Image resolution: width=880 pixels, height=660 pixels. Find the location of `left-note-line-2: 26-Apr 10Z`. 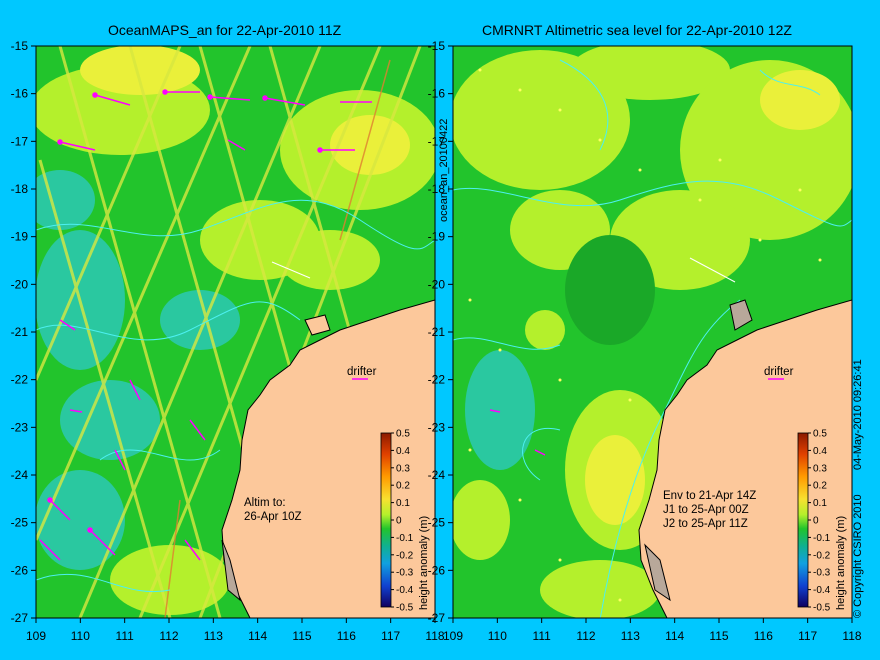

left-note-line-2: 26-Apr 10Z is located at coordinates (273, 517).